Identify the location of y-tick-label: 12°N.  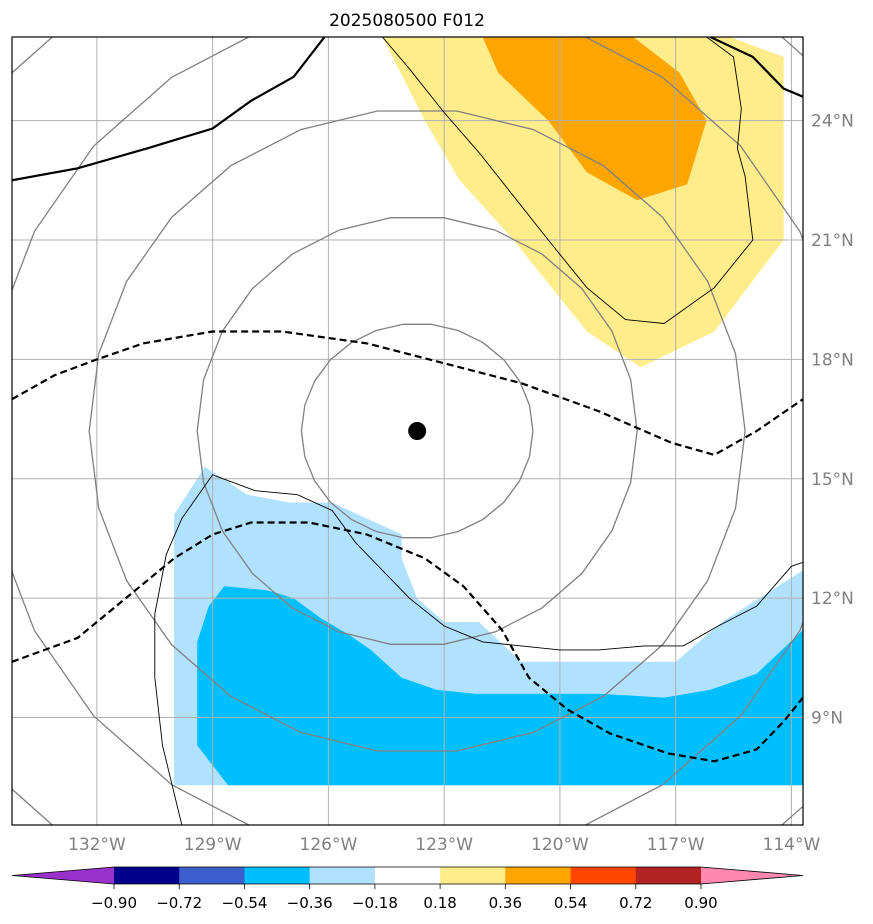
(832, 599).